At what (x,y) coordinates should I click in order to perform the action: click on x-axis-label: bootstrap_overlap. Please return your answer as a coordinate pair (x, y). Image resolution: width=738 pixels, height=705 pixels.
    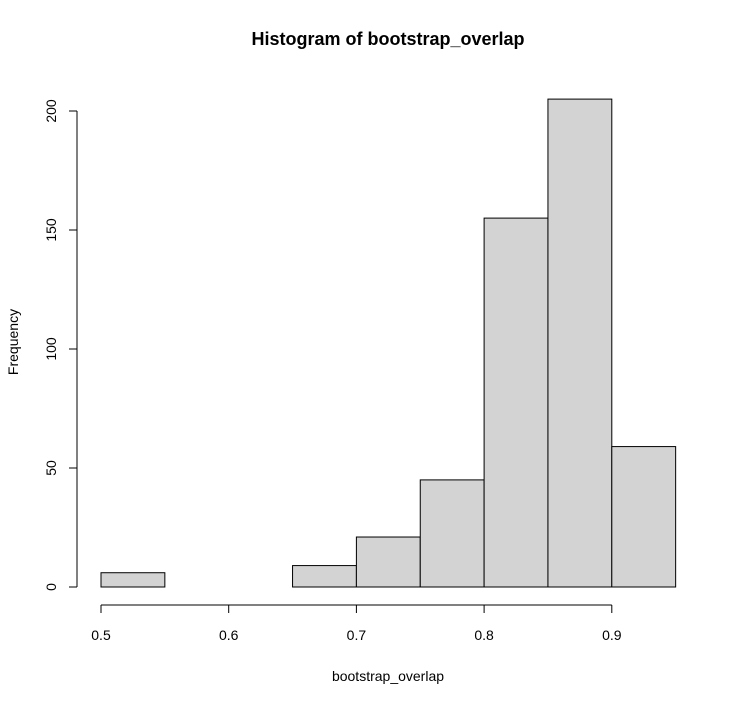
    Looking at the image, I should click on (388, 676).